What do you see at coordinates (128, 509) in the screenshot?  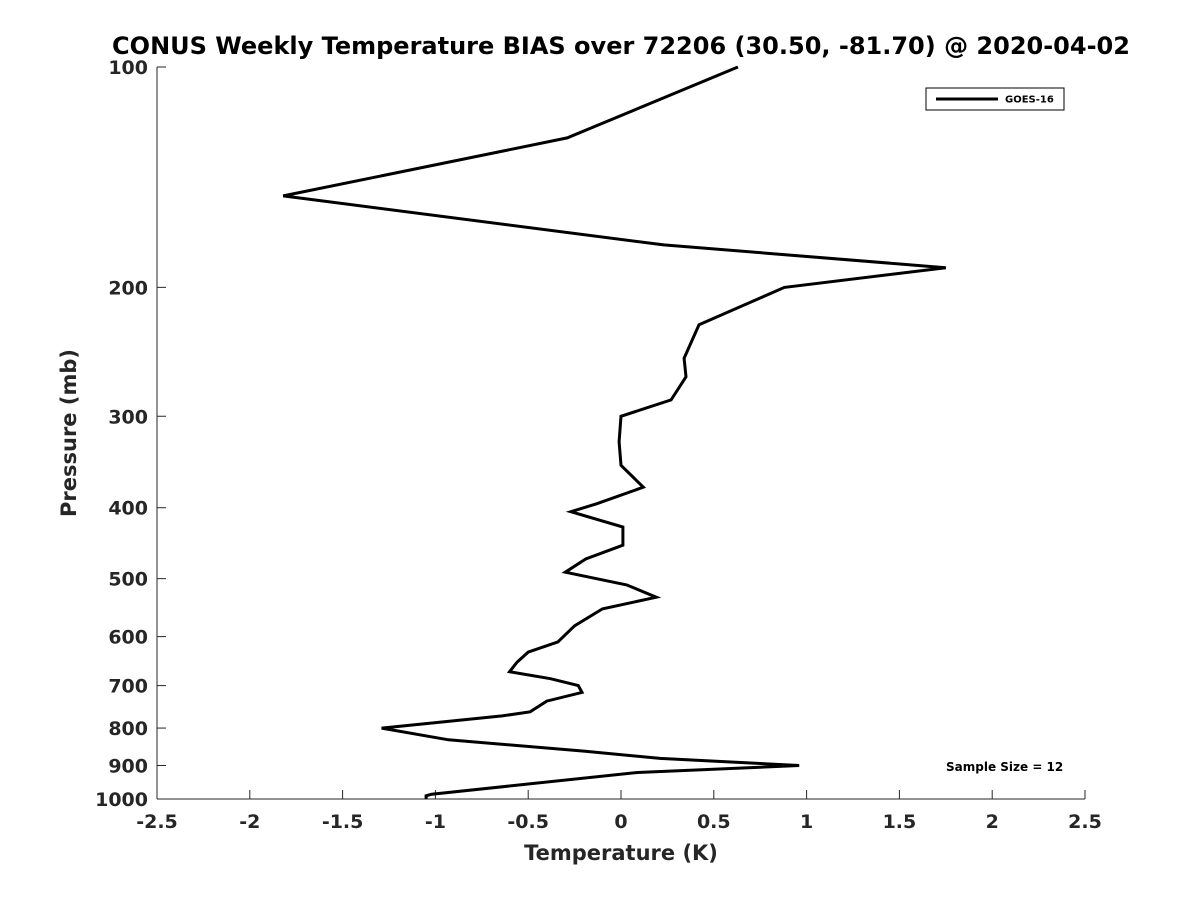 I see `y-tick-label: 400` at bounding box center [128, 509].